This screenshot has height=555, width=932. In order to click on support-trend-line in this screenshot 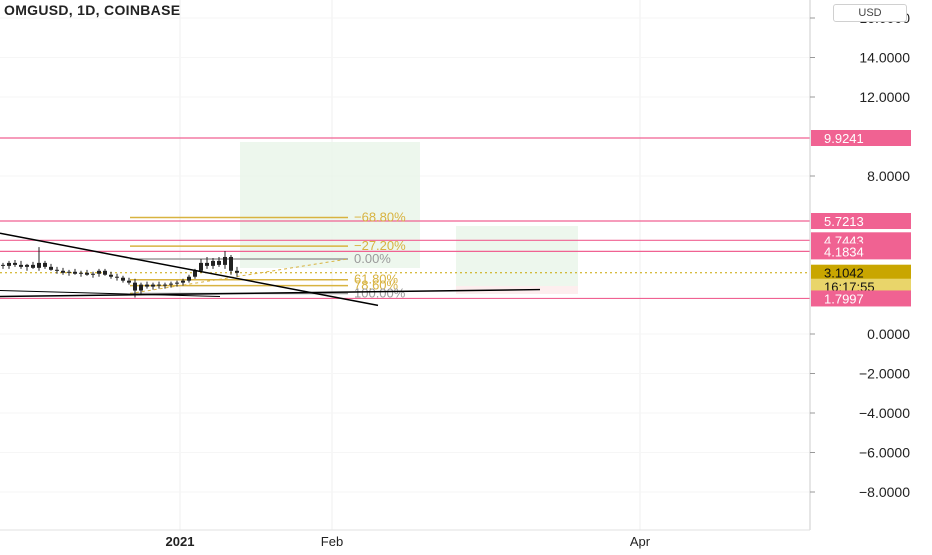, I will do `click(270, 293)`.